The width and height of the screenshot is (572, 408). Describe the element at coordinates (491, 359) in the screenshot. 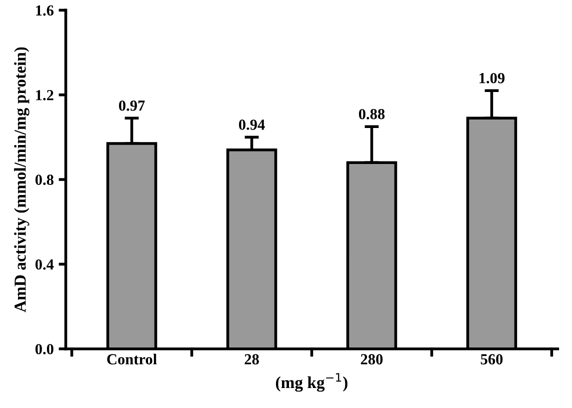

I see `x-tick-label: 560` at that location.